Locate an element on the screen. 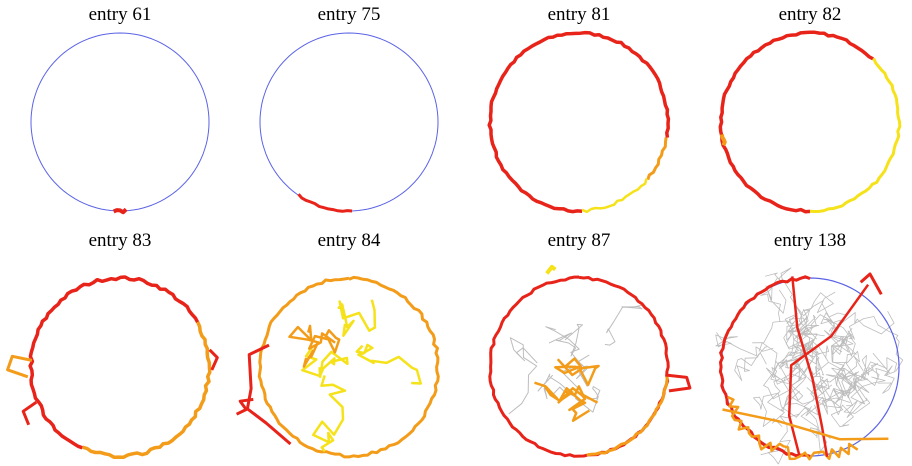 This screenshot has height=466, width=912. panel: entry 81 is located at coordinates (579, 109).